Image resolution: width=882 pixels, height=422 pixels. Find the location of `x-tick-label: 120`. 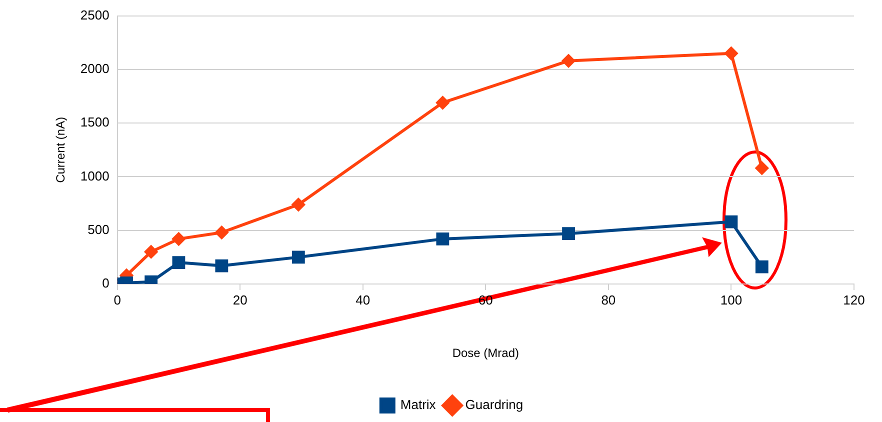

x-tick-label: 120 is located at coordinates (854, 300).